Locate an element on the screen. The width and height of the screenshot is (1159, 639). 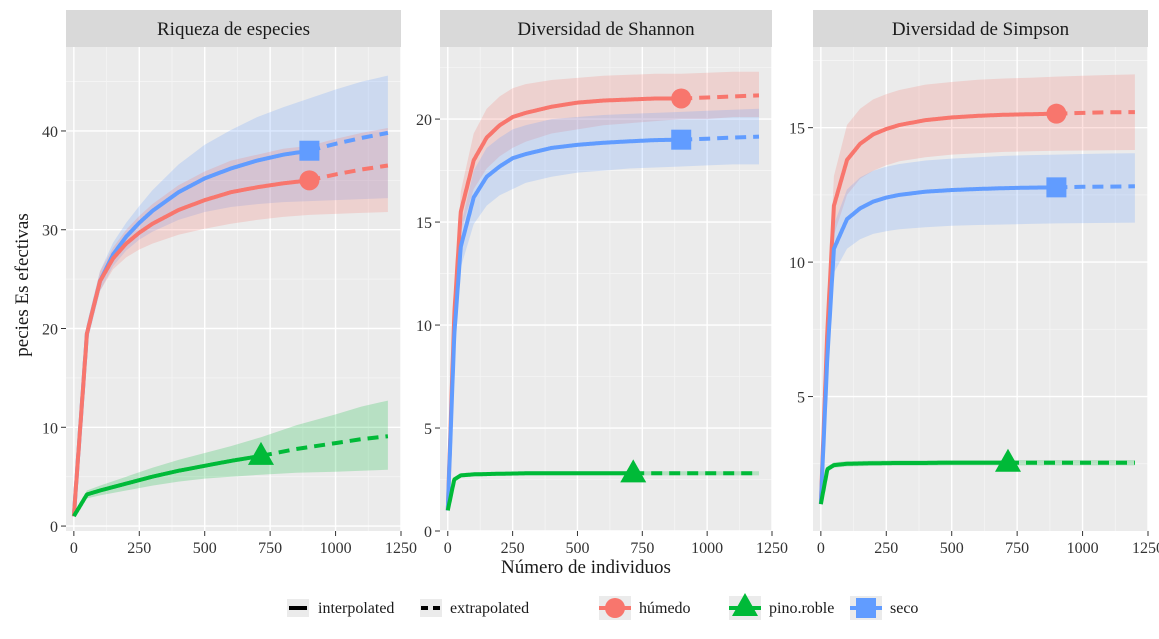
facet-title: Diversidad de Shannon is located at coordinates (606, 29).